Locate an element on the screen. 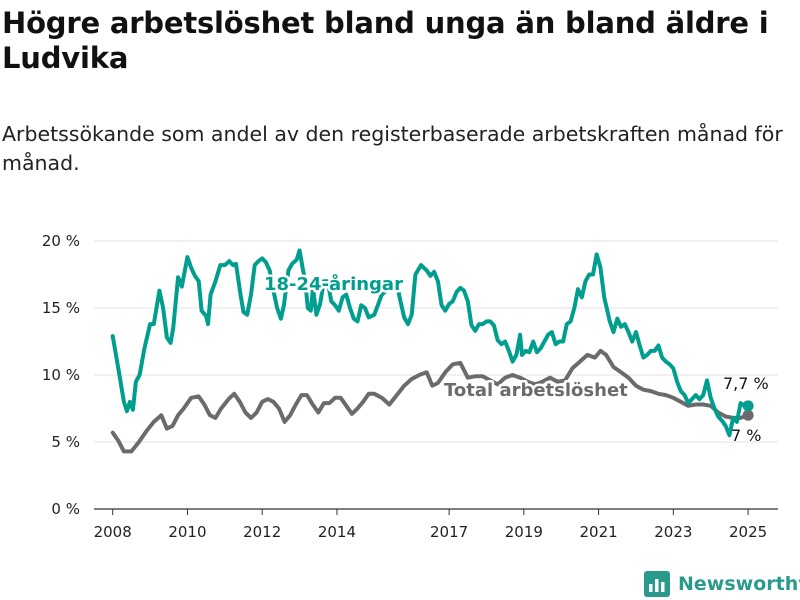 The height and width of the screenshot is (600, 800). total-series-line is located at coordinates (430, 401).